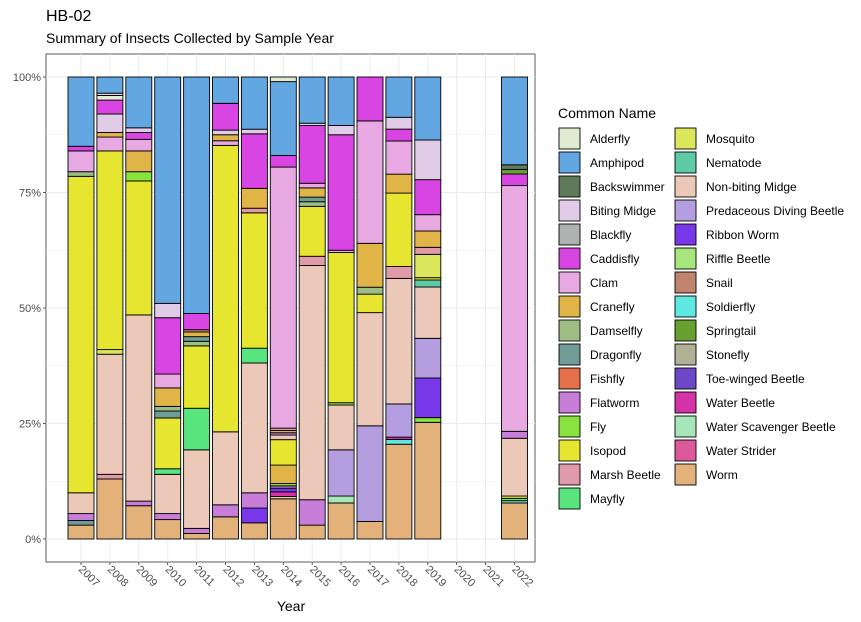 The width and height of the screenshot is (861, 622). I want to click on bar-segment-2009-clam, so click(139, 145).